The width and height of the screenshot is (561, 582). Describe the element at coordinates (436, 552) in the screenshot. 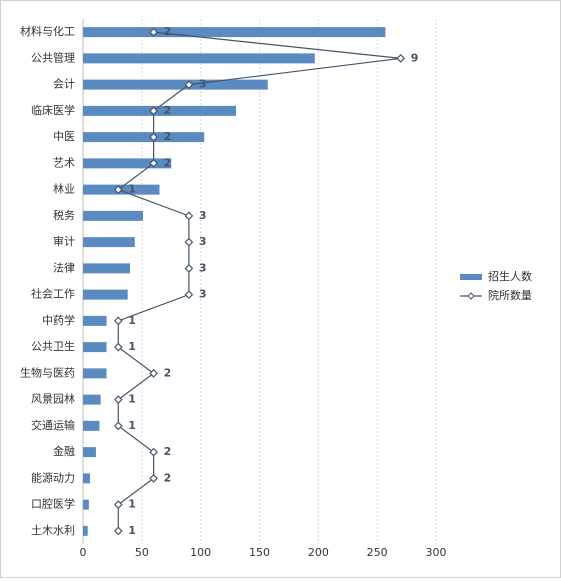

I see `x-tick-label: 300` at that location.